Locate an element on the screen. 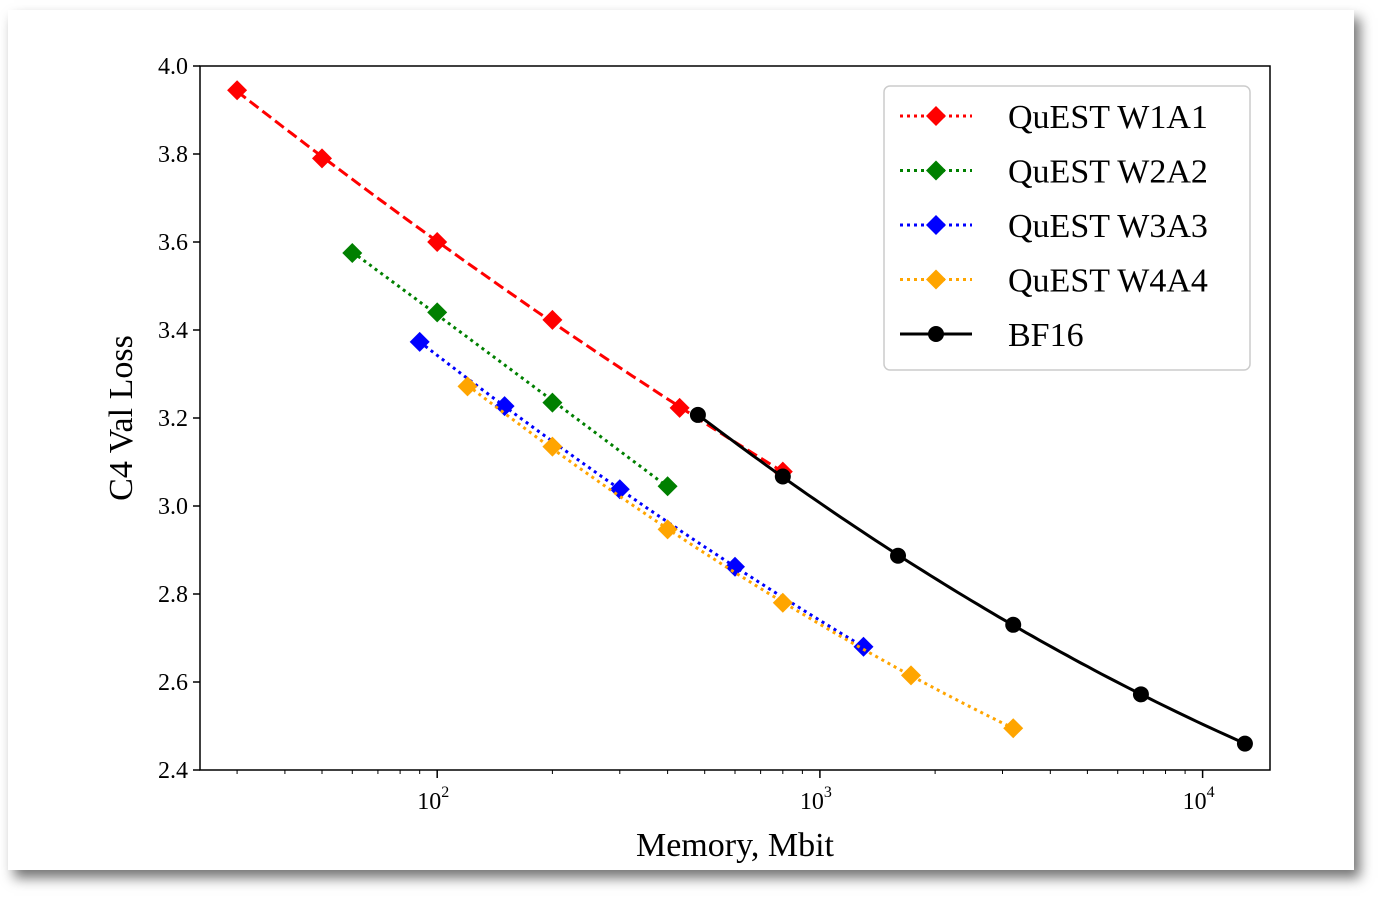 The image size is (1386, 902). legend-box is located at coordinates (1067, 228).